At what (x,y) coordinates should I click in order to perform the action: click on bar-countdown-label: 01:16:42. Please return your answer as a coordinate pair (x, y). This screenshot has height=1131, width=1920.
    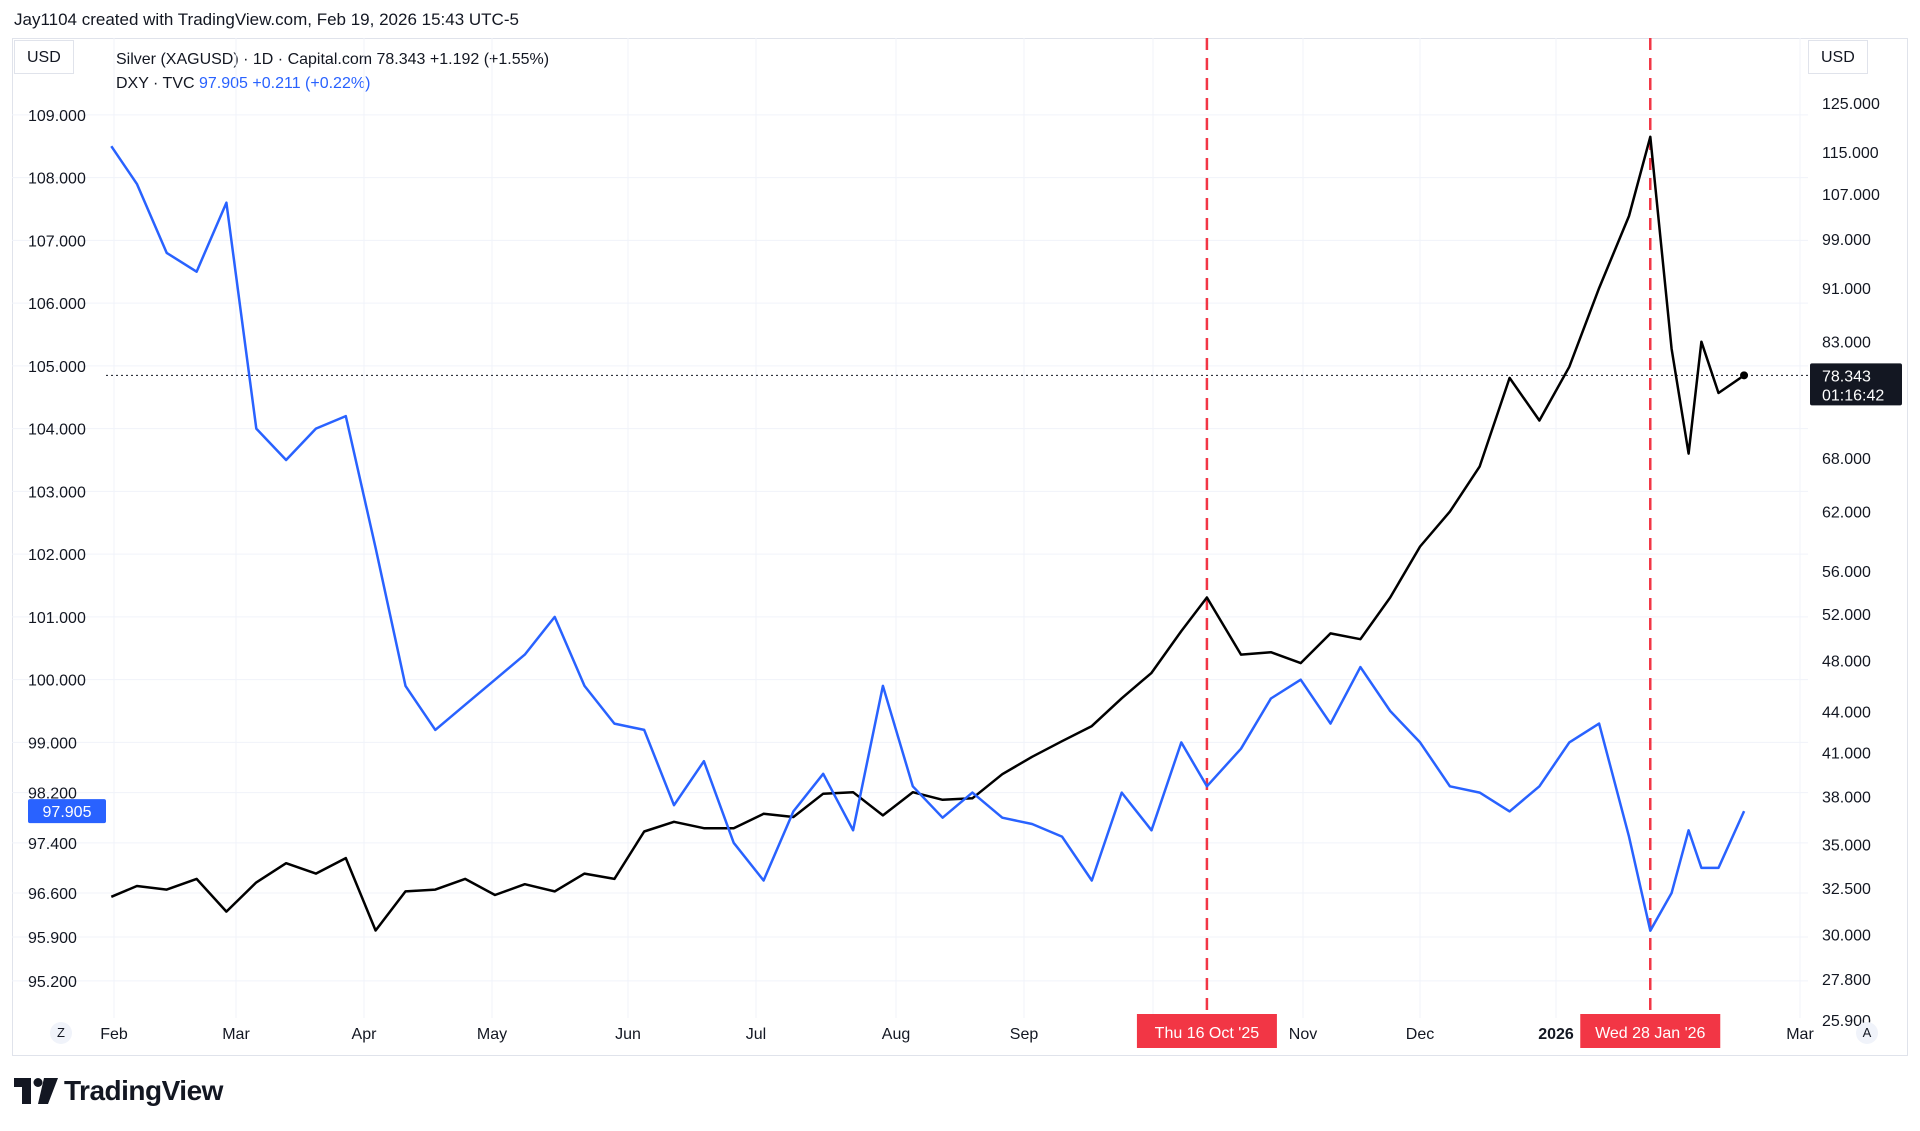
    Looking at the image, I should click on (1853, 395).